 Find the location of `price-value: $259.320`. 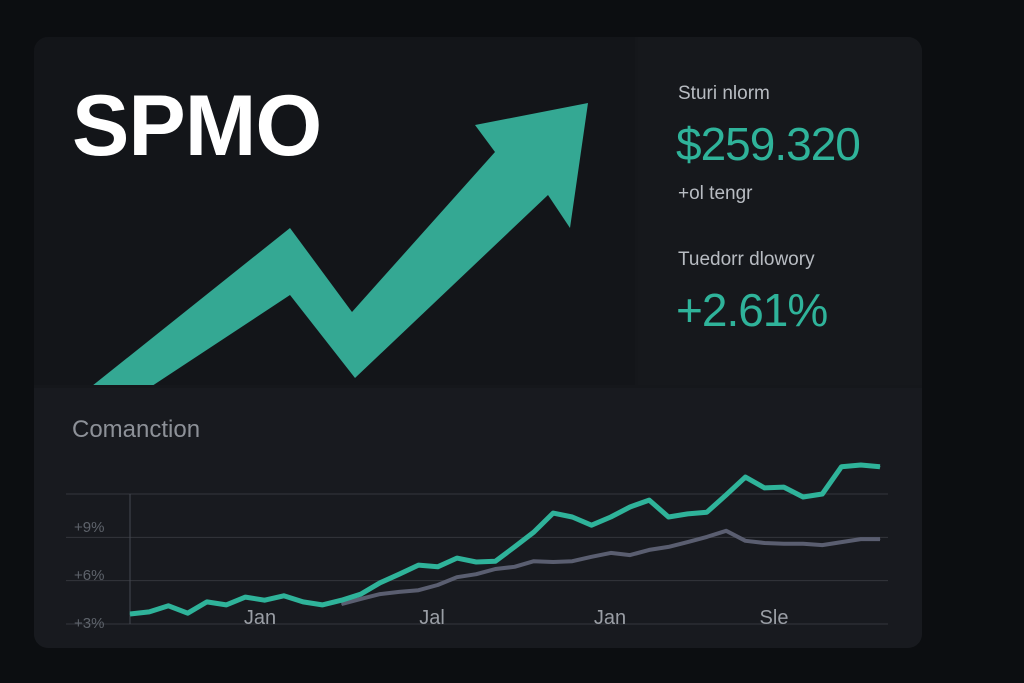

price-value: $259.320 is located at coordinates (768, 144).